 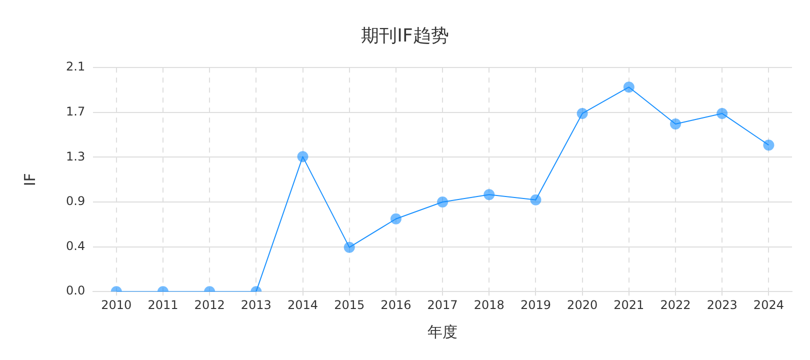 I want to click on y-tick-label: 1.7, so click(x=76, y=111).